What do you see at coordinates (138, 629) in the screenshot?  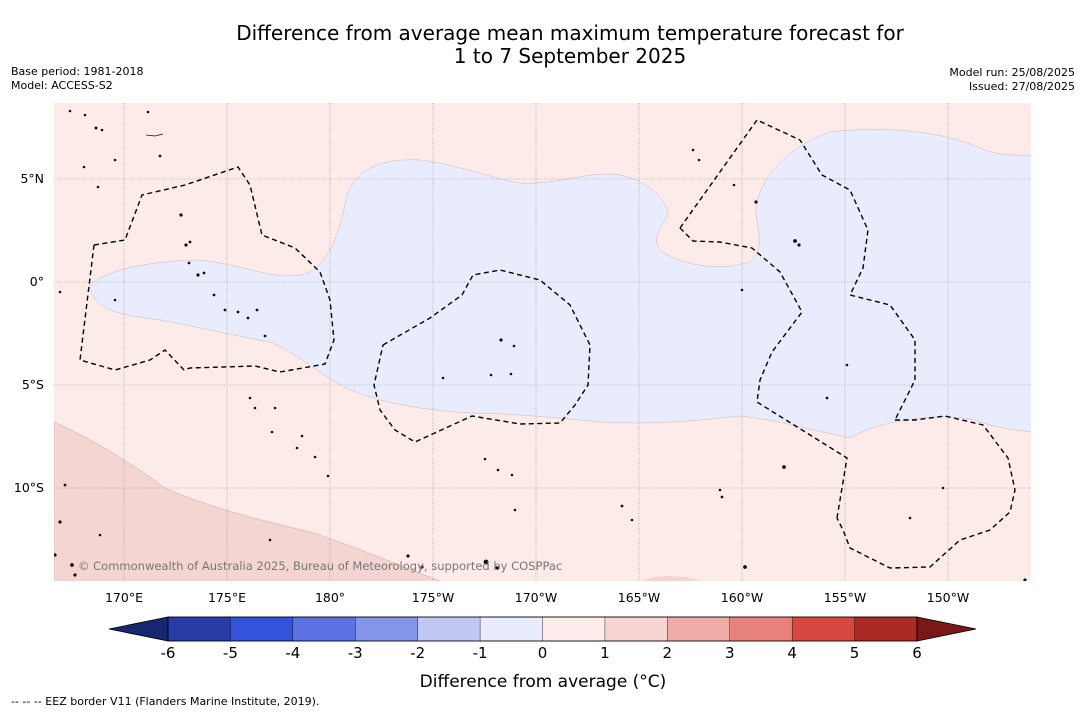 I see `colorbar-under-arrow` at bounding box center [138, 629].